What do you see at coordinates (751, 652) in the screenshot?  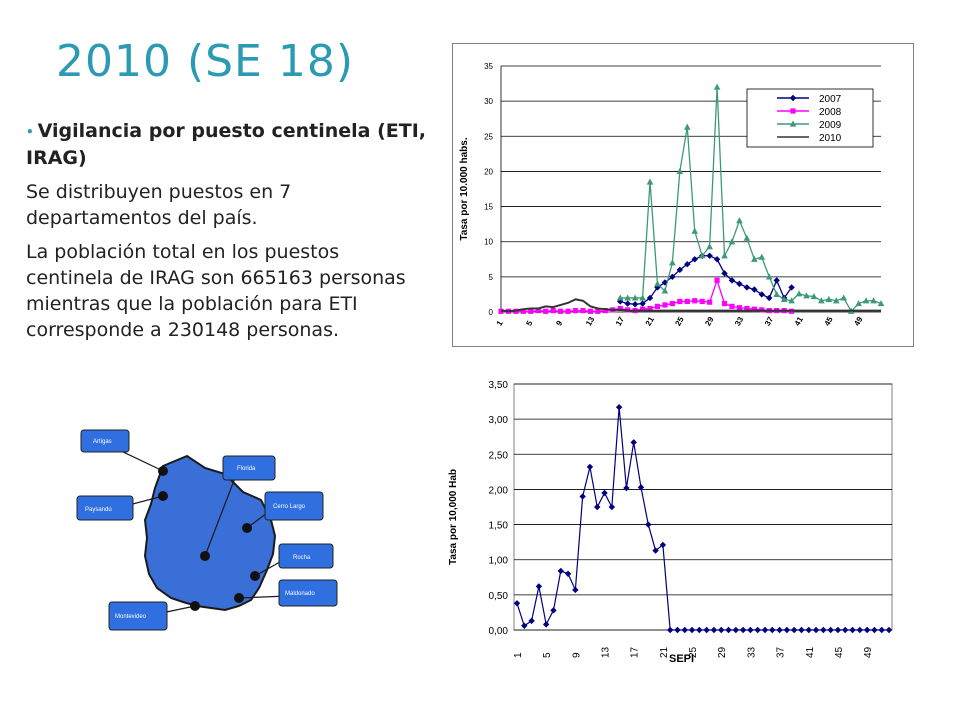 I see `chart2-xtick-label: 33` at bounding box center [751, 652].